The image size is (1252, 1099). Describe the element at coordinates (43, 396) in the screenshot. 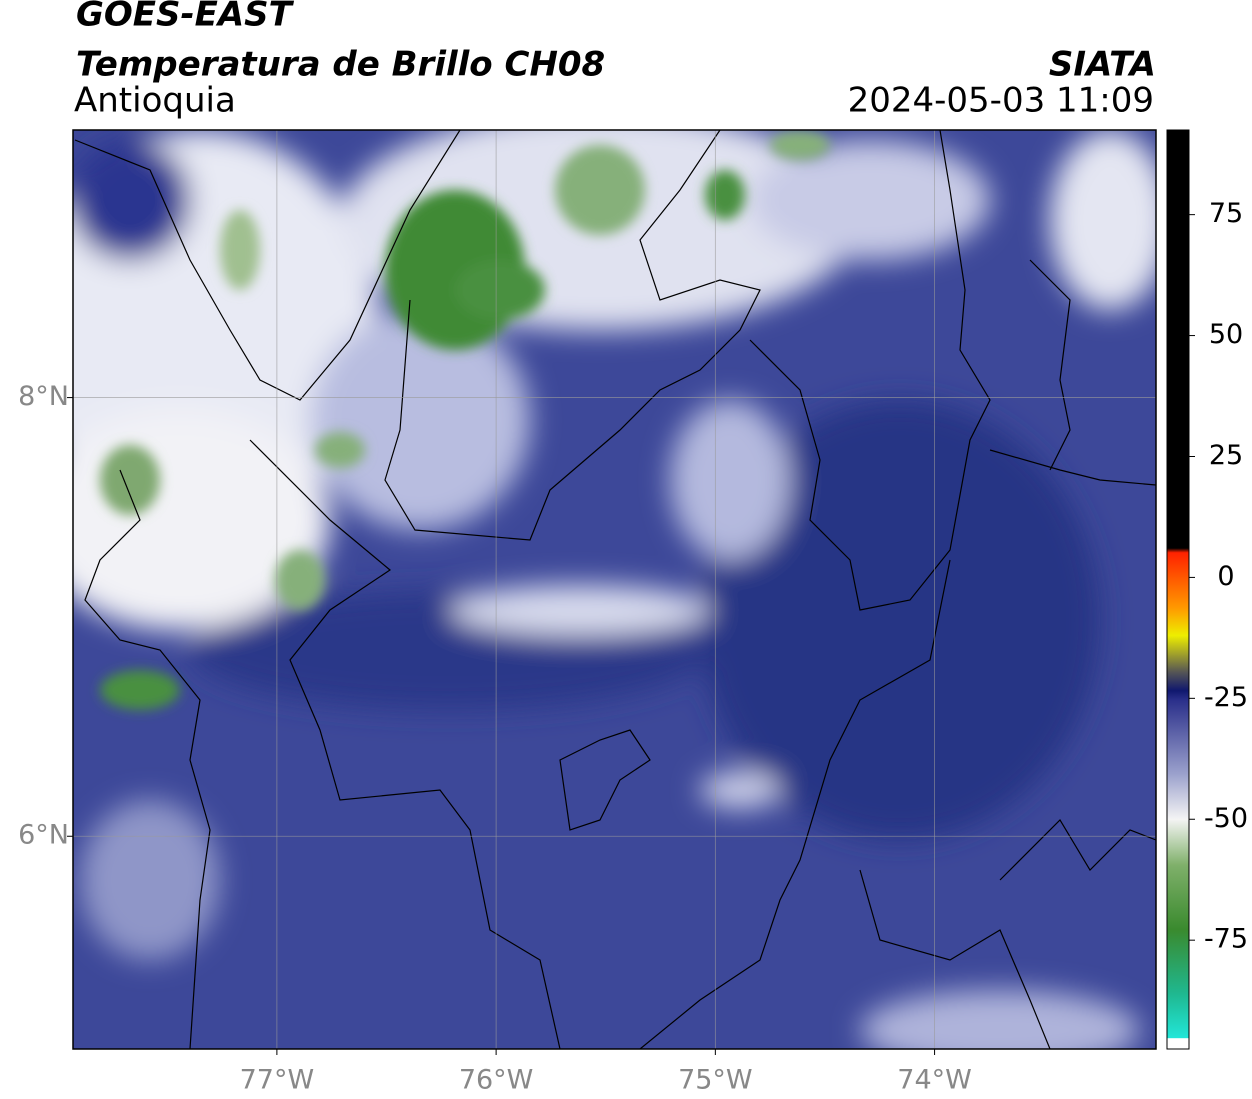

I see `y-tick-label: 8°N` at that location.